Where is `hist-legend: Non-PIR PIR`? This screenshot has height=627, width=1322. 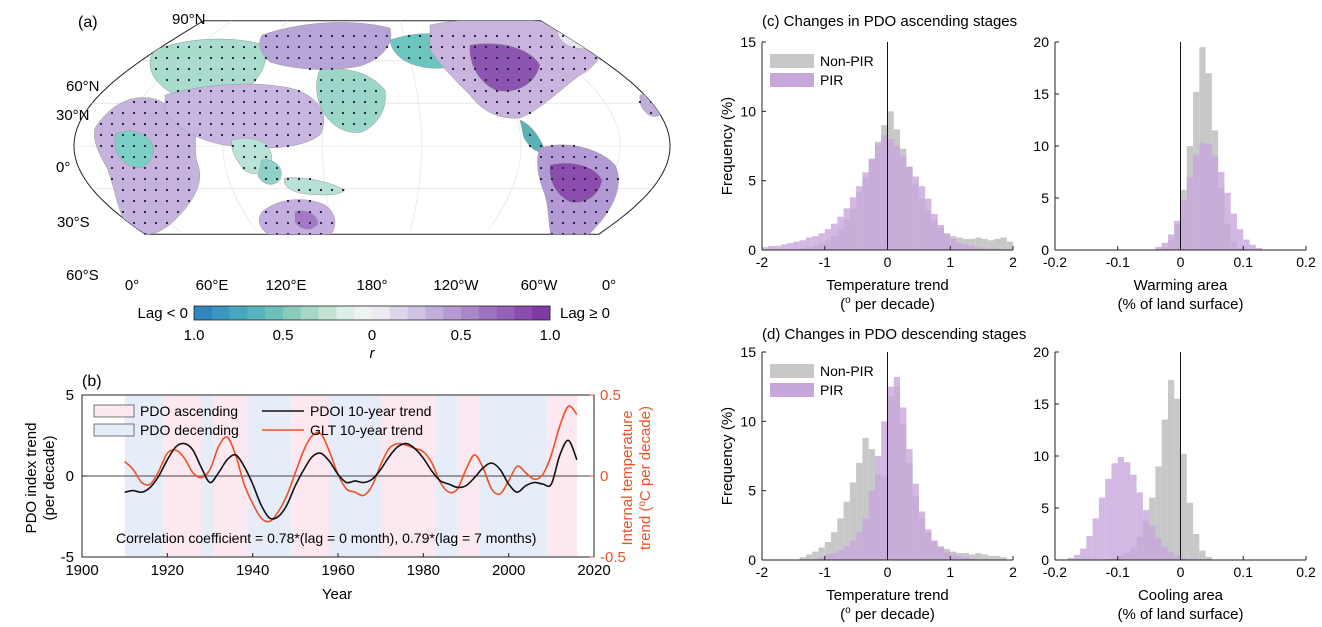
hist-legend: Non-PIR PIR is located at coordinates (822, 70).